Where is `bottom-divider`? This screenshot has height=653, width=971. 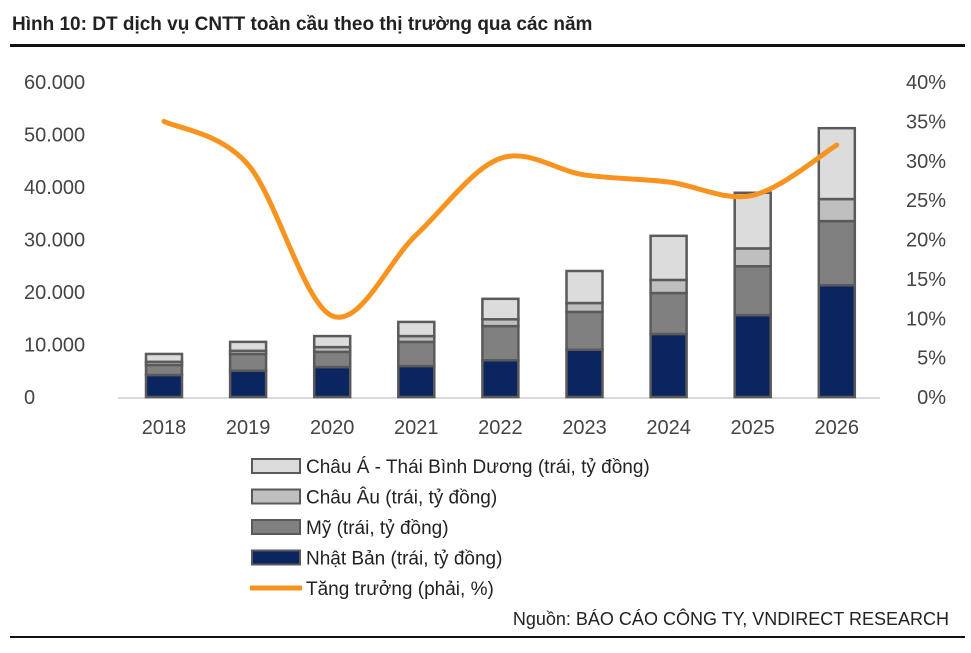
bottom-divider is located at coordinates (487, 637).